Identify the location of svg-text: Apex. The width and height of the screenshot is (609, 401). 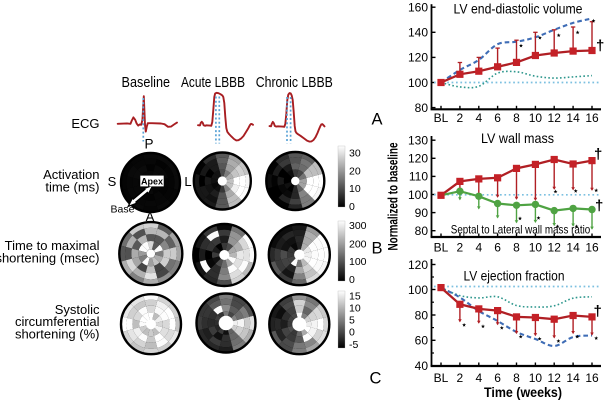
(152, 181).